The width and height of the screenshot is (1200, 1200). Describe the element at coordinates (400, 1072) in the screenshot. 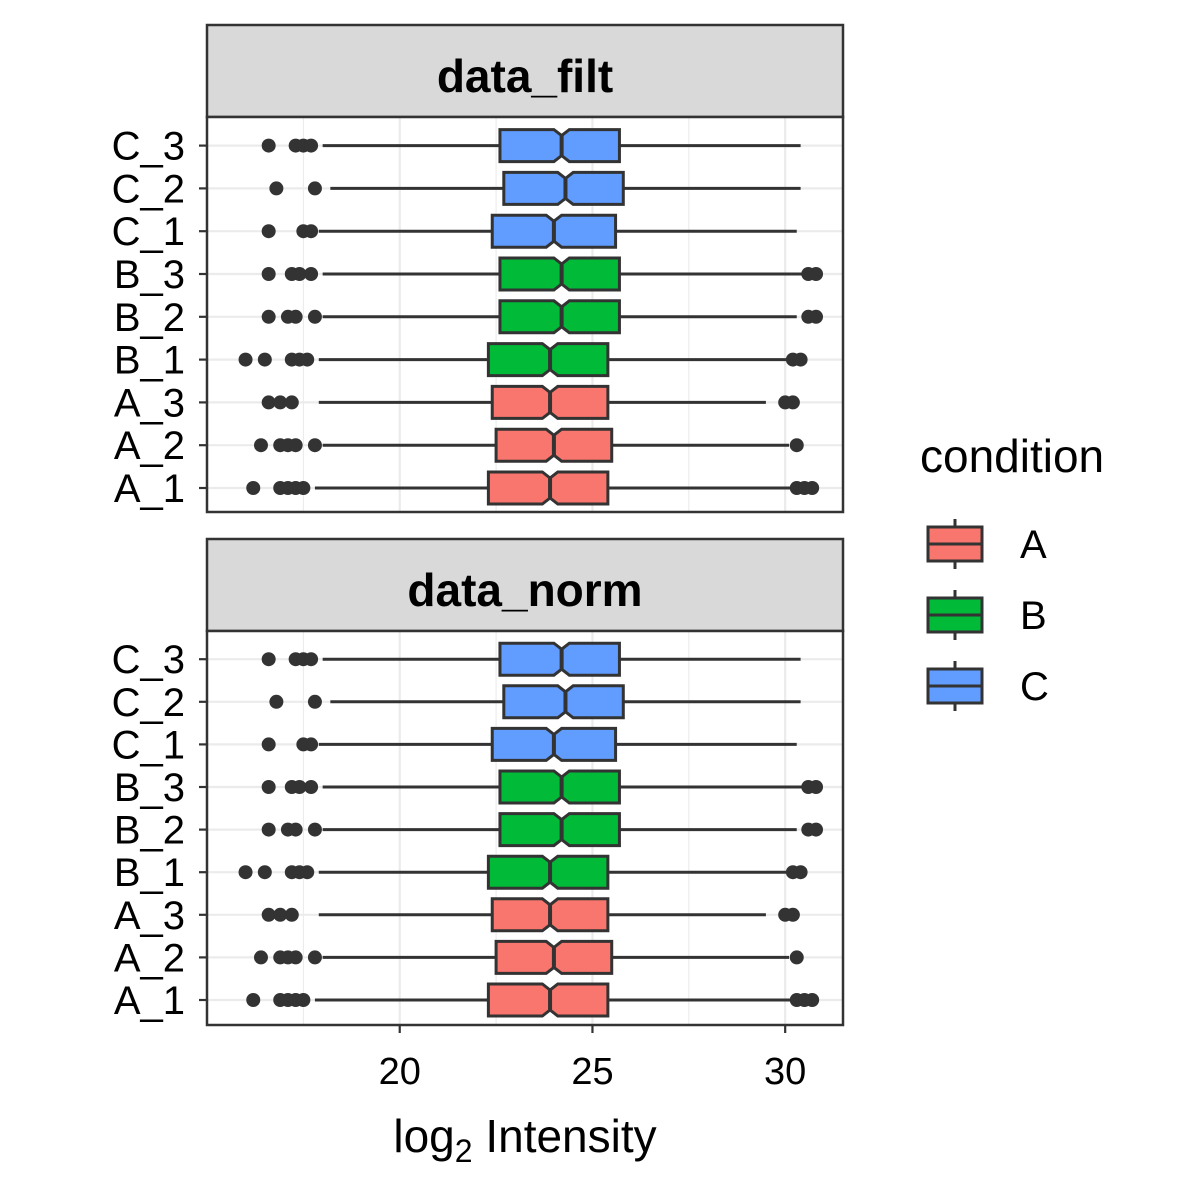

I see `x-tick-label: 20` at that location.